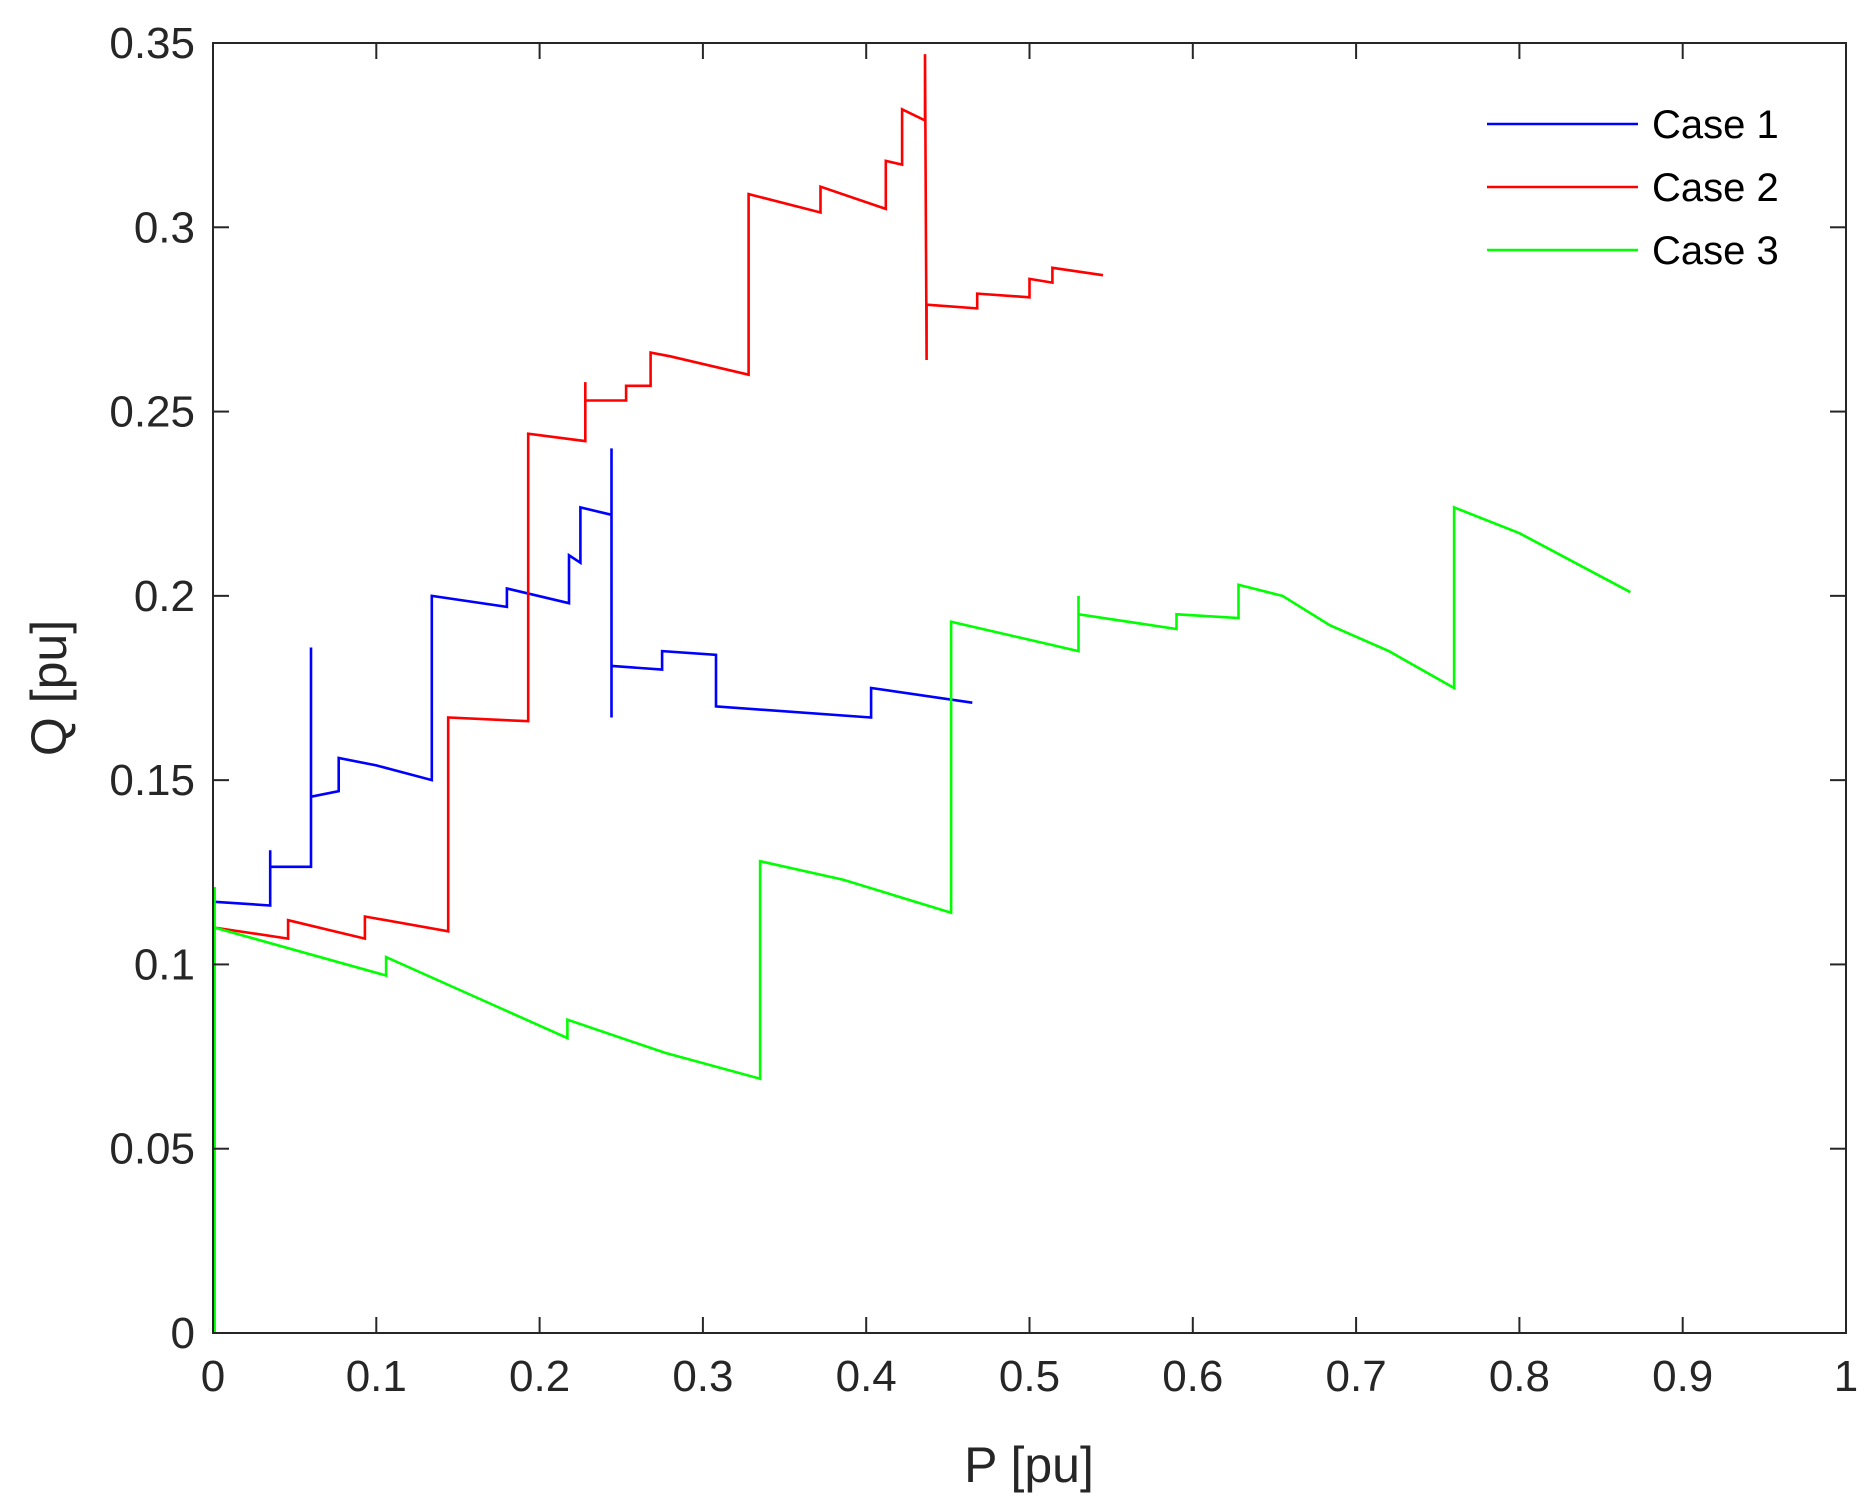  I want to click on y-axis-label: Q [pu], so click(49, 688).